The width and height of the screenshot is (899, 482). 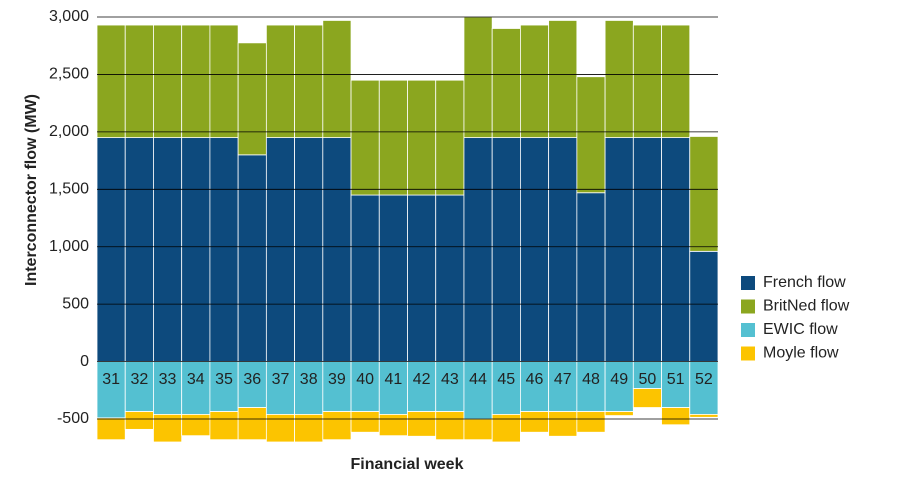 What do you see at coordinates (75, 303) in the screenshot?
I see `y-tick-label: 500` at bounding box center [75, 303].